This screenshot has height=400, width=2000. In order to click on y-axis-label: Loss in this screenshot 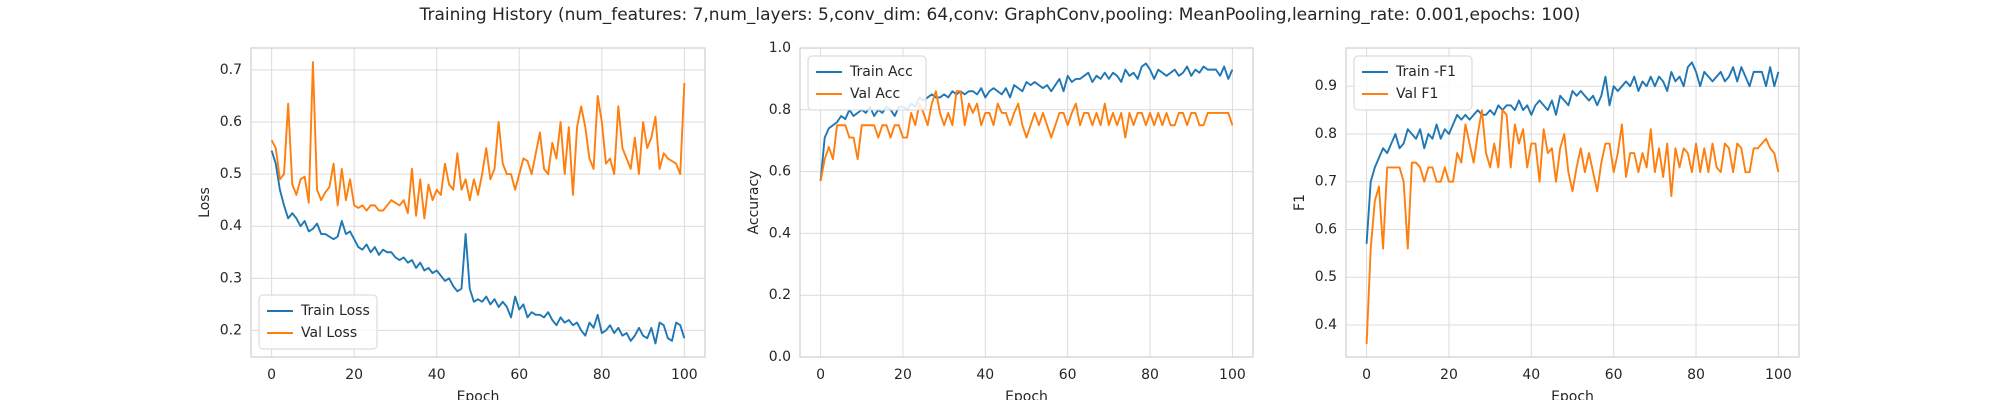, I will do `click(205, 202)`.